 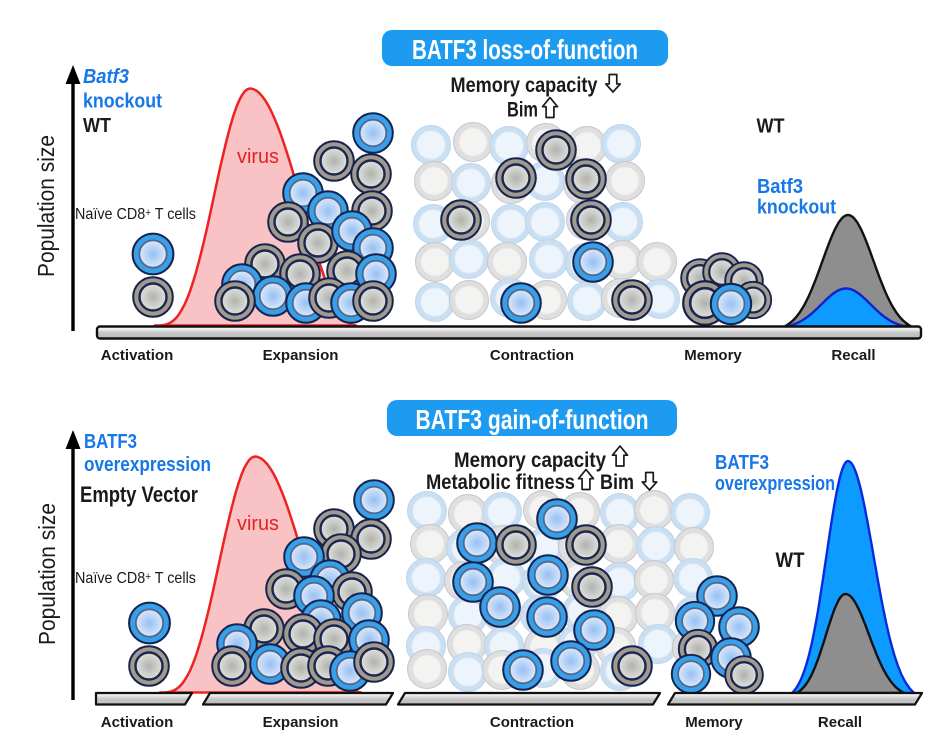 What do you see at coordinates (139, 494) in the screenshot?
I see `svg-text: Empty Vector` at bounding box center [139, 494].